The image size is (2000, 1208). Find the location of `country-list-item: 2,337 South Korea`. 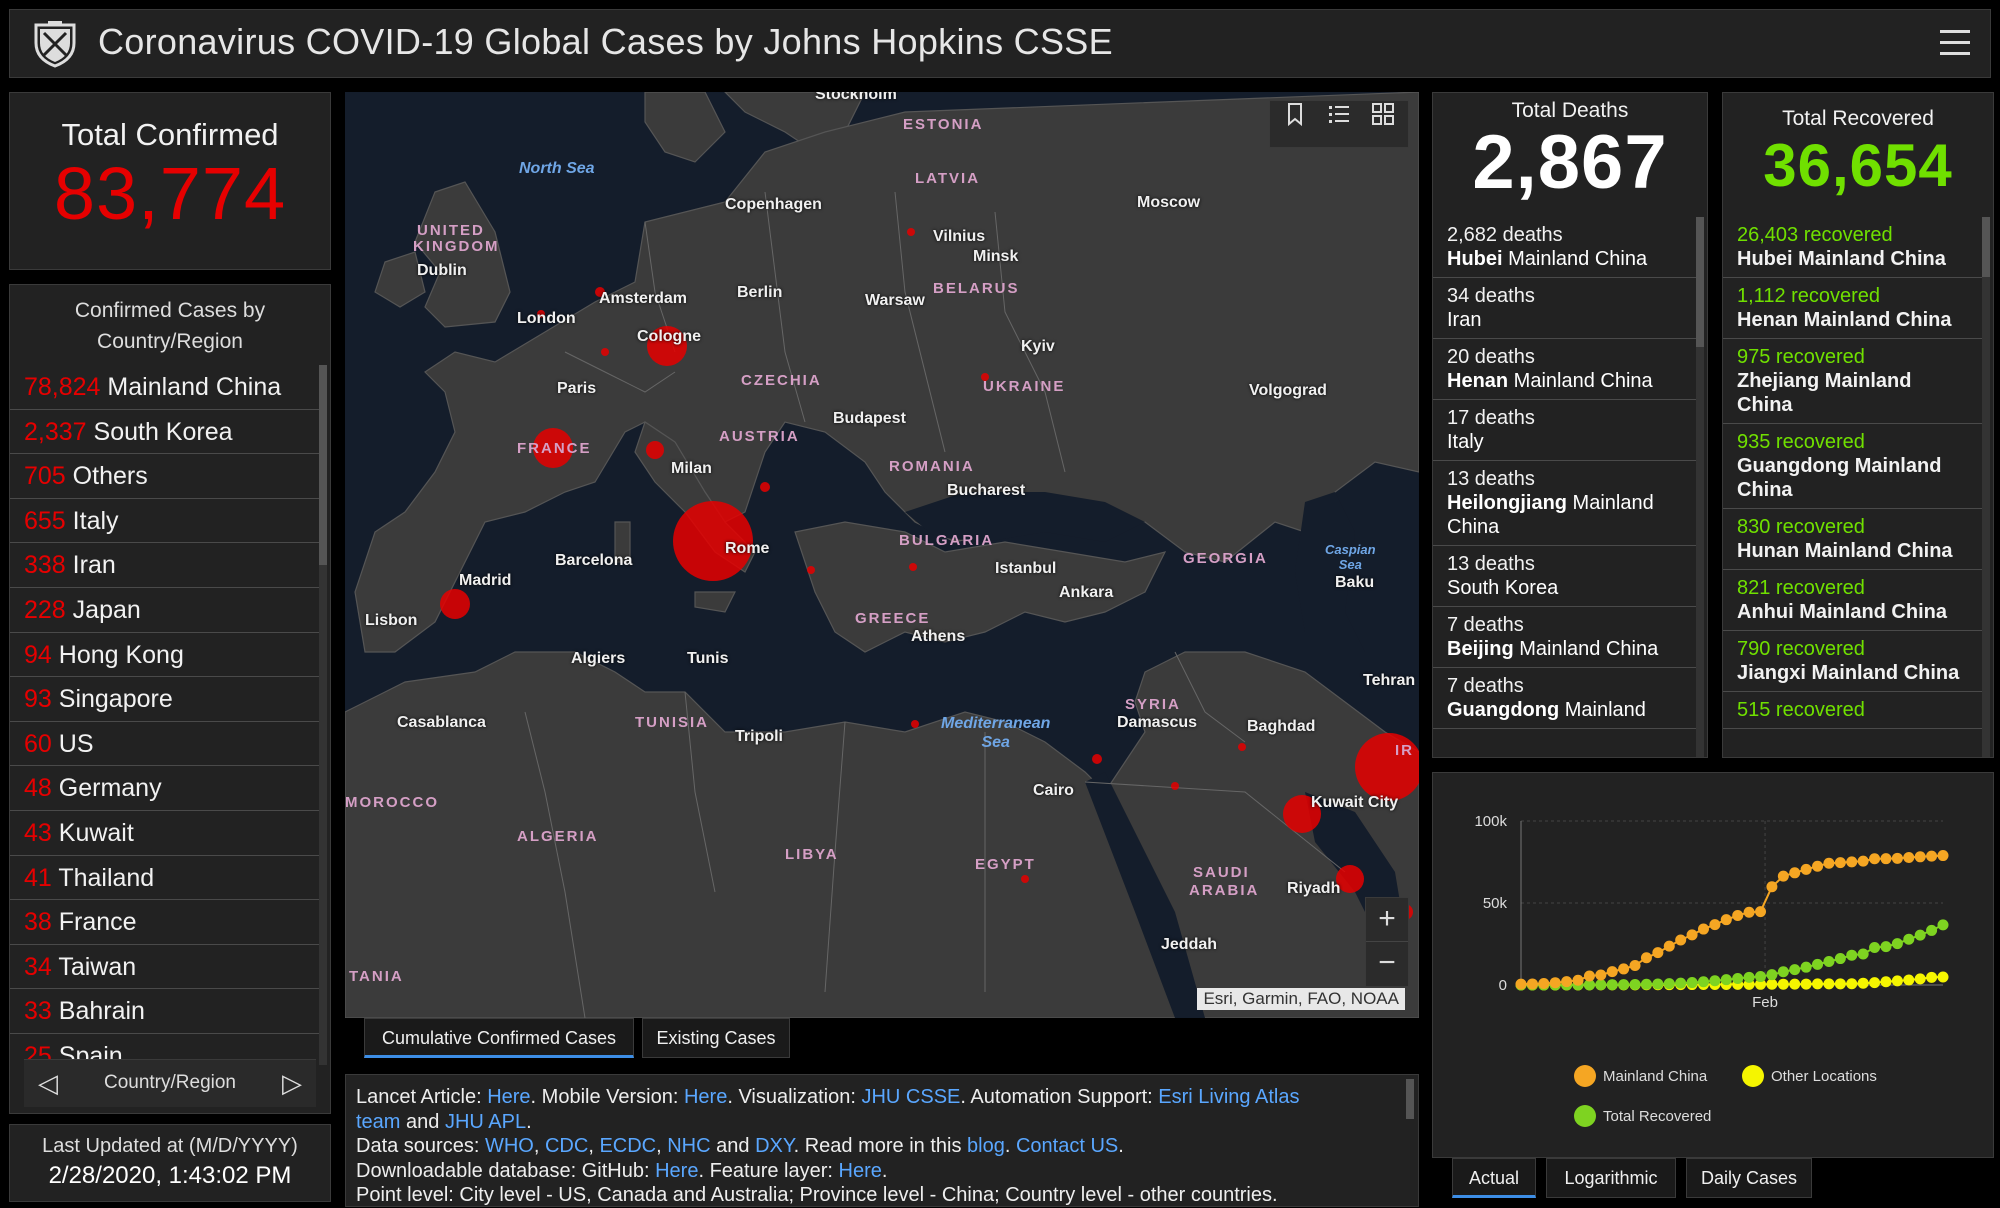

country-list-item: 2,337 South Korea is located at coordinates (165, 432).